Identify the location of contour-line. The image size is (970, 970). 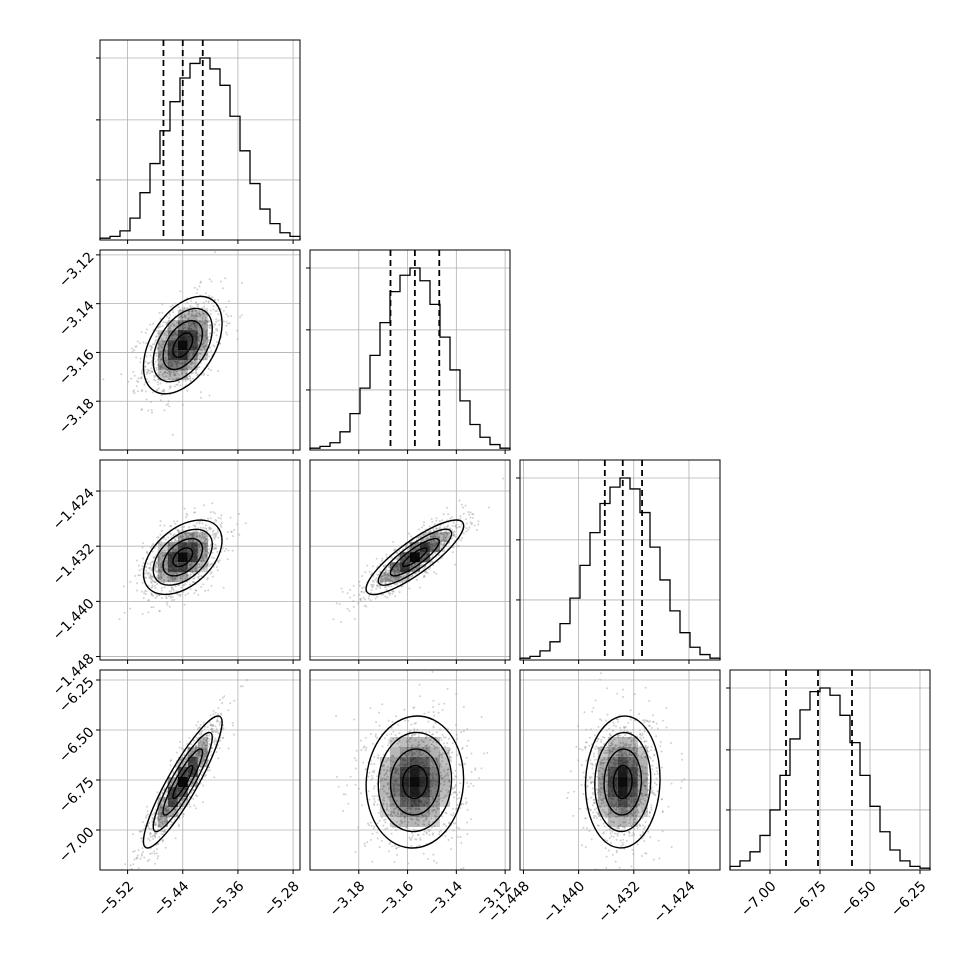
(183, 345).